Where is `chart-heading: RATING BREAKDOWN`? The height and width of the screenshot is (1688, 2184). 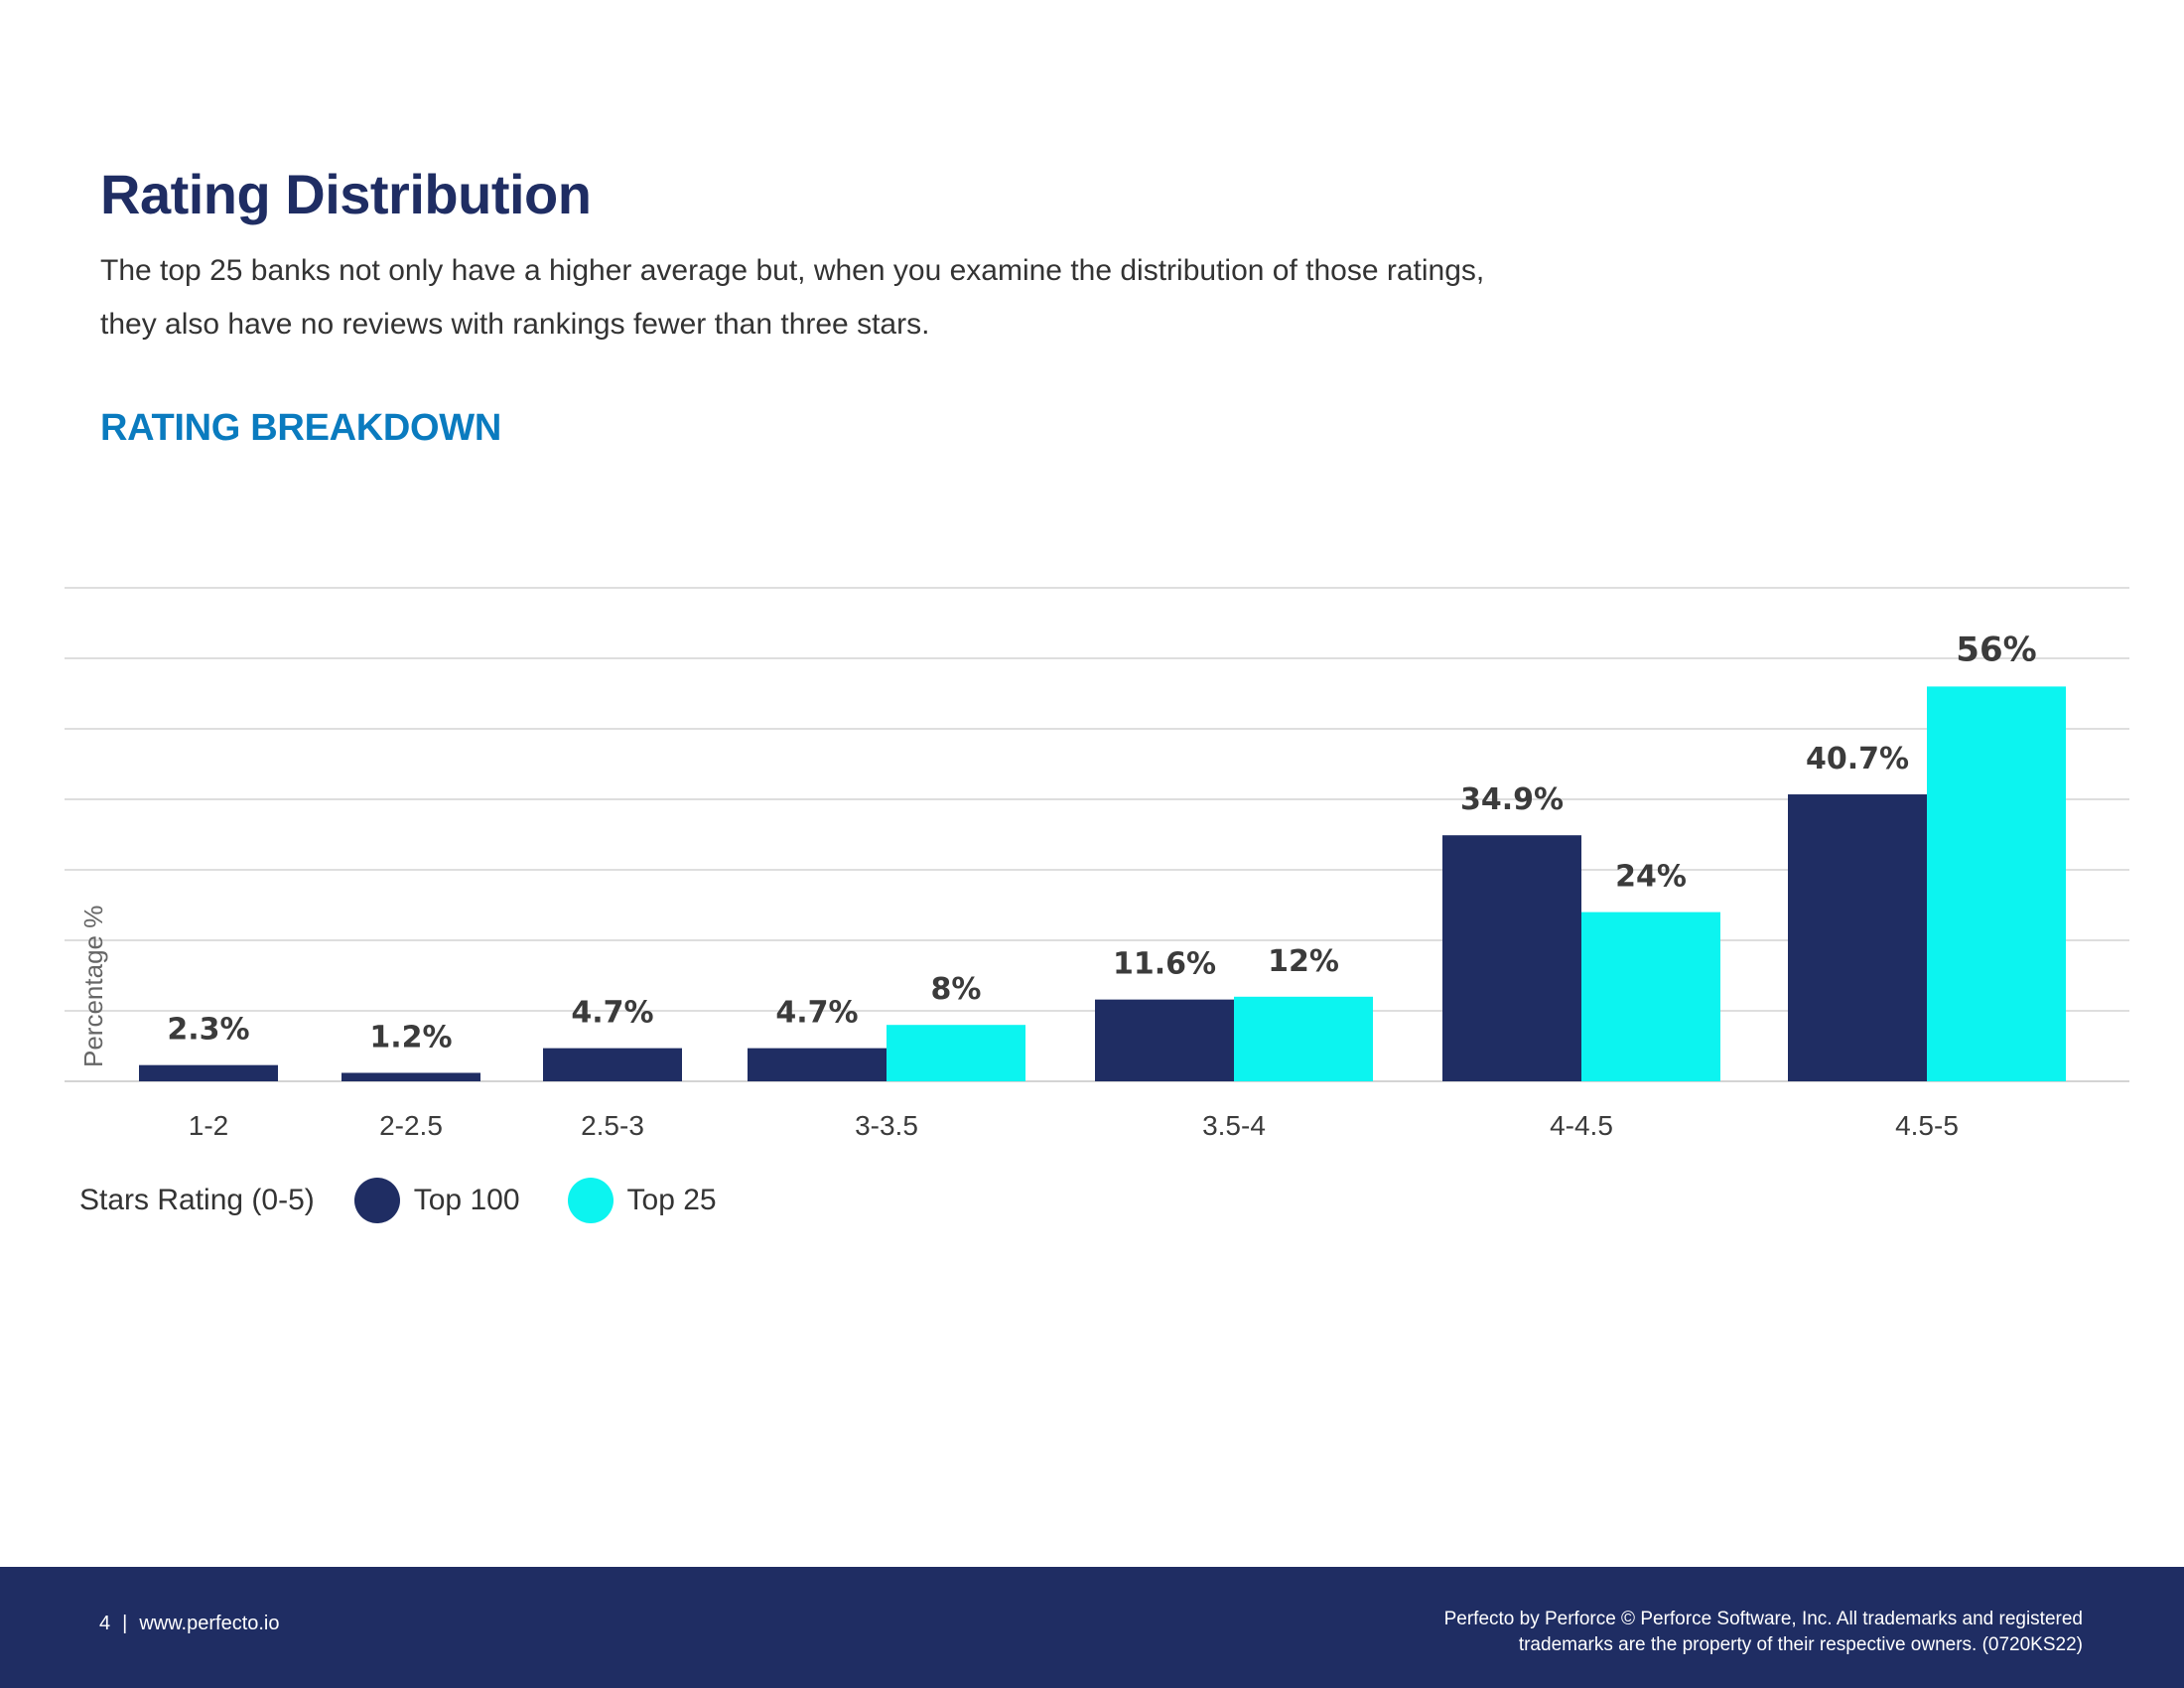 chart-heading: RATING BREAKDOWN is located at coordinates (301, 428).